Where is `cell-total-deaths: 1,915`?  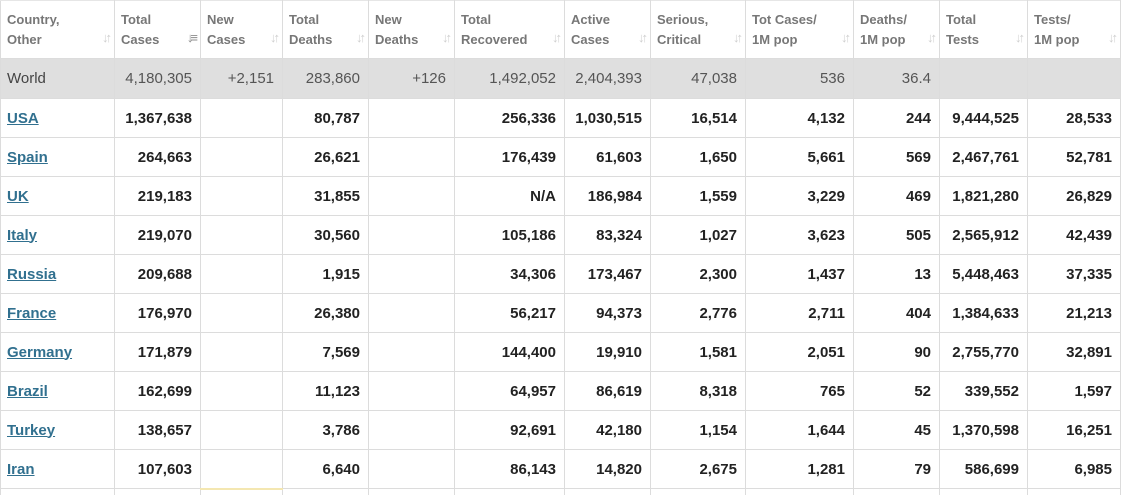 cell-total-deaths: 1,915 is located at coordinates (325, 274).